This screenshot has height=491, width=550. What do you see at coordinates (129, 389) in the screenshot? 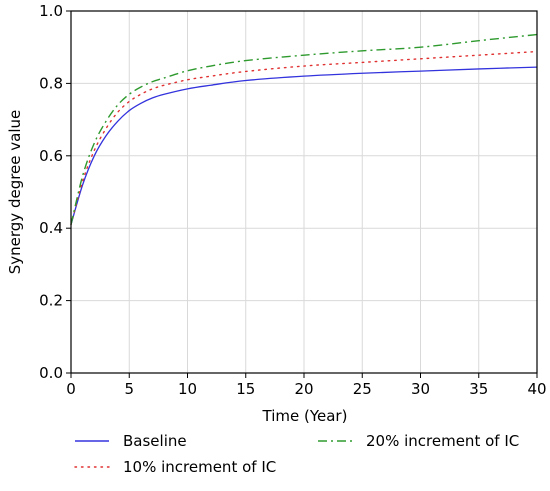
I see `x-tick-label: 5` at bounding box center [129, 389].